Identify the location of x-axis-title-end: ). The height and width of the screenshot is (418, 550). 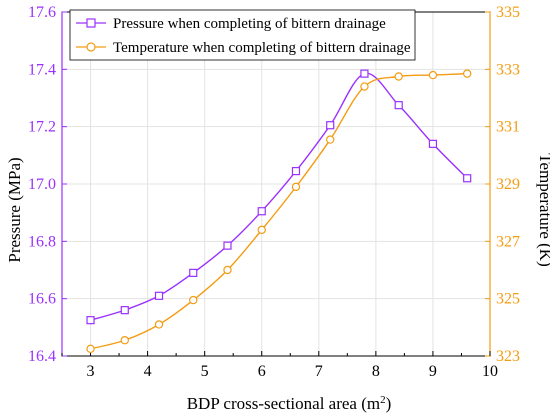
(389, 403).